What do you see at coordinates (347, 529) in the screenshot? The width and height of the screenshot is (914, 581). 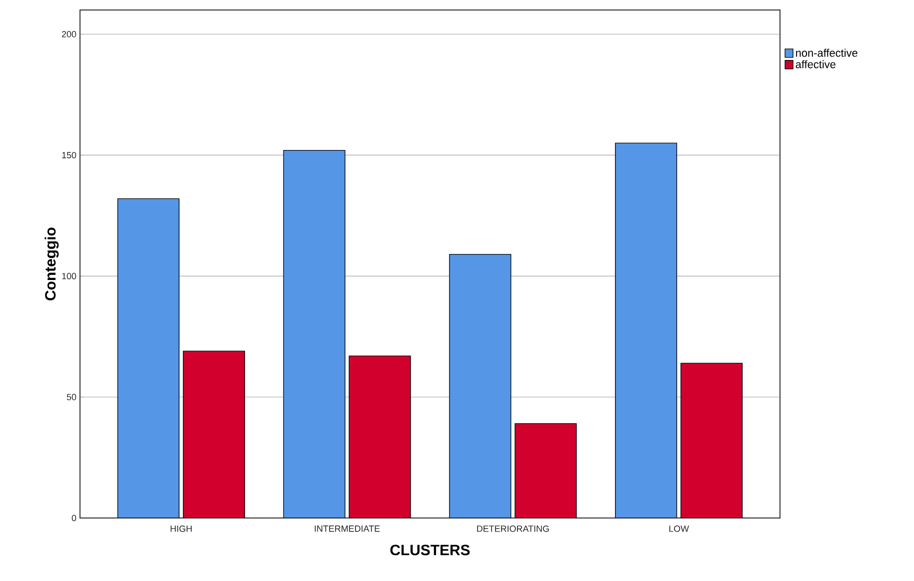 I see `x-tick-label: INTERMEDIATE` at bounding box center [347, 529].